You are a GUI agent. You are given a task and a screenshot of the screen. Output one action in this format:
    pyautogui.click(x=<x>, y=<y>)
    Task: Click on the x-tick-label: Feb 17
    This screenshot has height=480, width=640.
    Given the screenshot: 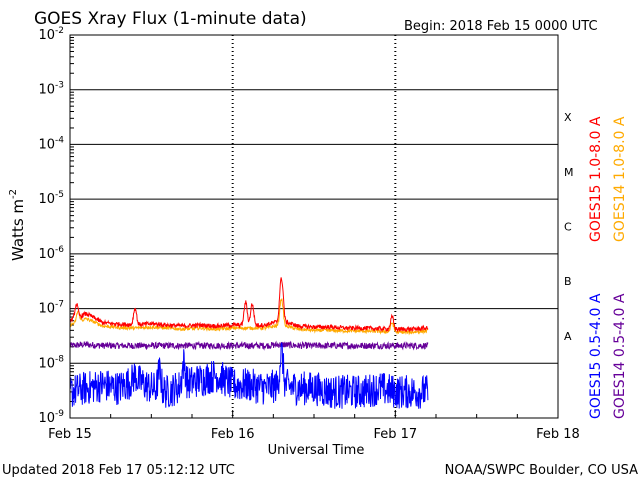 What is the action you would take?
    pyautogui.click(x=395, y=434)
    